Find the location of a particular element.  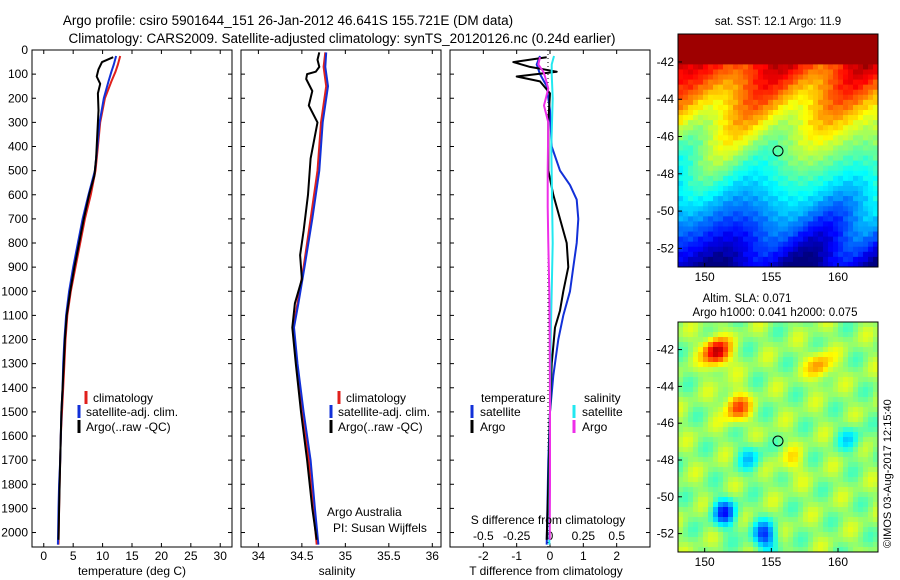

sla-map-frame is located at coordinates (778, 437).